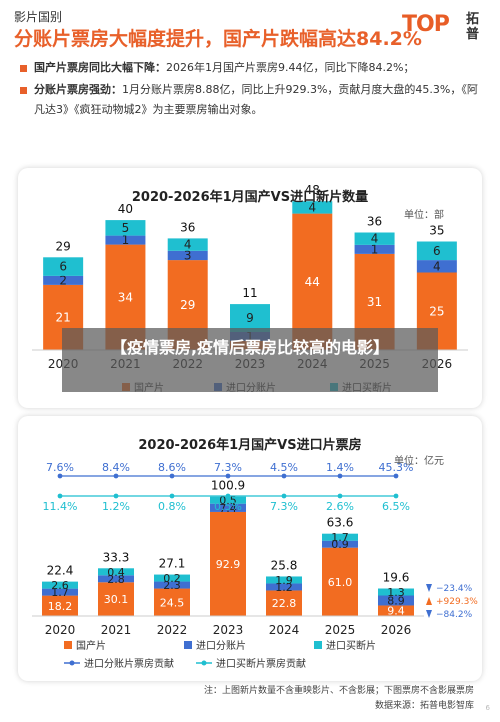 The width and height of the screenshot is (500, 722). Describe the element at coordinates (424, 215) in the screenshot. I see `chart-unit: 单位：部` at that location.